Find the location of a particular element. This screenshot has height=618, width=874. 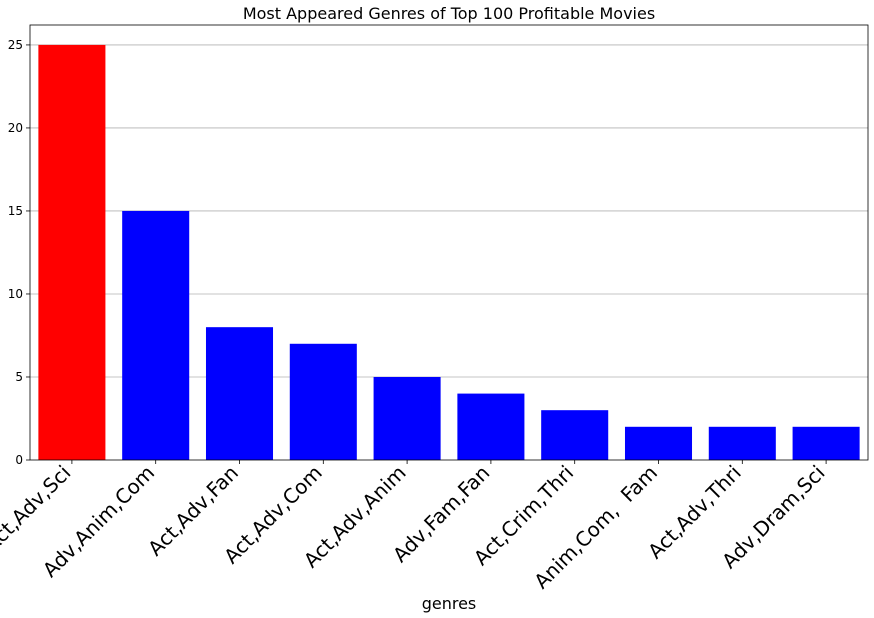

y-tick-label: 20 is located at coordinates (15, 128).